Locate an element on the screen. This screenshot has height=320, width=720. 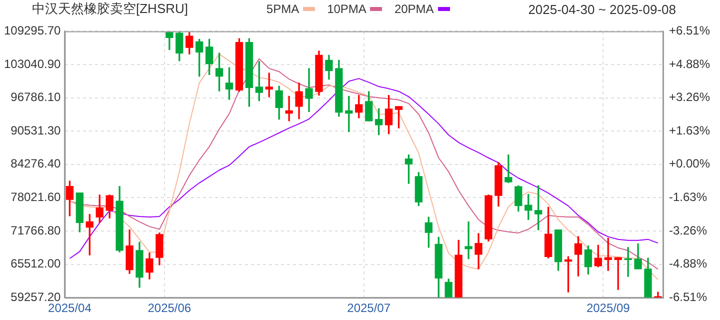
chart-title: 中汉天然橡胶卖空[ZHSRU] is located at coordinates (110, 9).